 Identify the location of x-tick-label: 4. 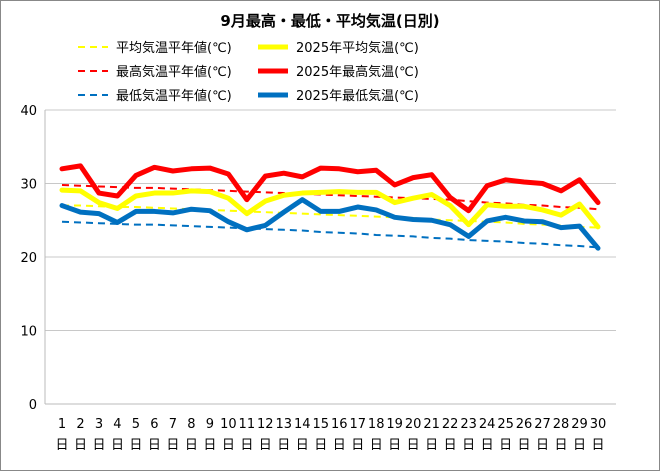
(117, 424).